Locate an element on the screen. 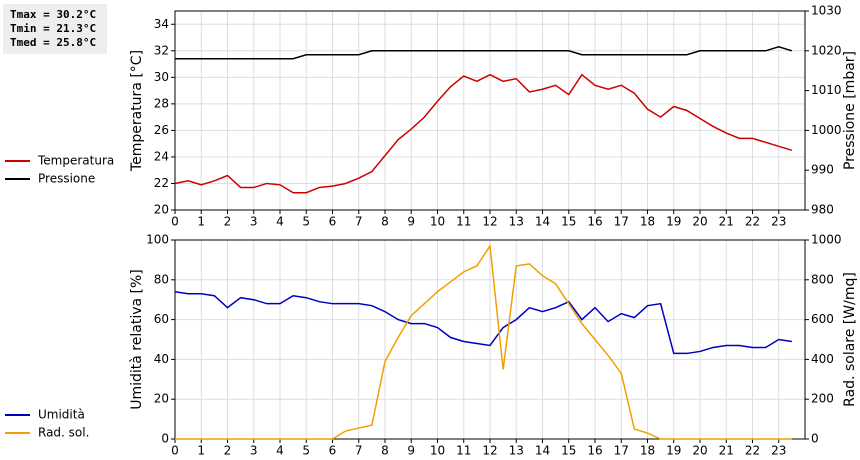  y-tick-label: 0 is located at coordinates (165, 439).